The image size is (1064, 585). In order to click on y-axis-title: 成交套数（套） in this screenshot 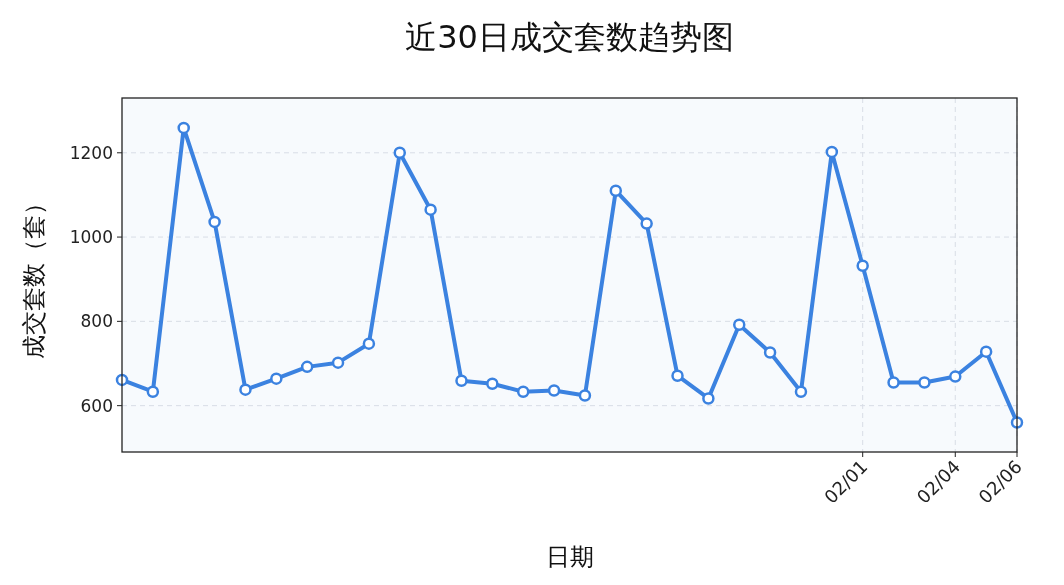, I will do `click(34, 275)`.